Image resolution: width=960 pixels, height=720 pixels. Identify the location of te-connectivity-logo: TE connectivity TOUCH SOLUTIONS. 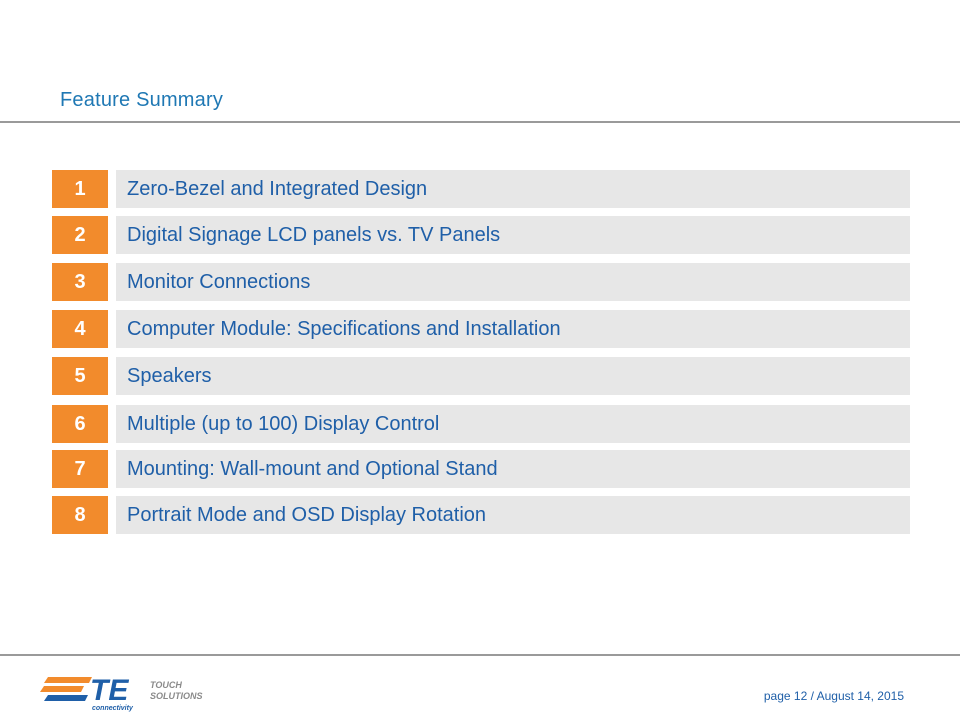
(129, 689).